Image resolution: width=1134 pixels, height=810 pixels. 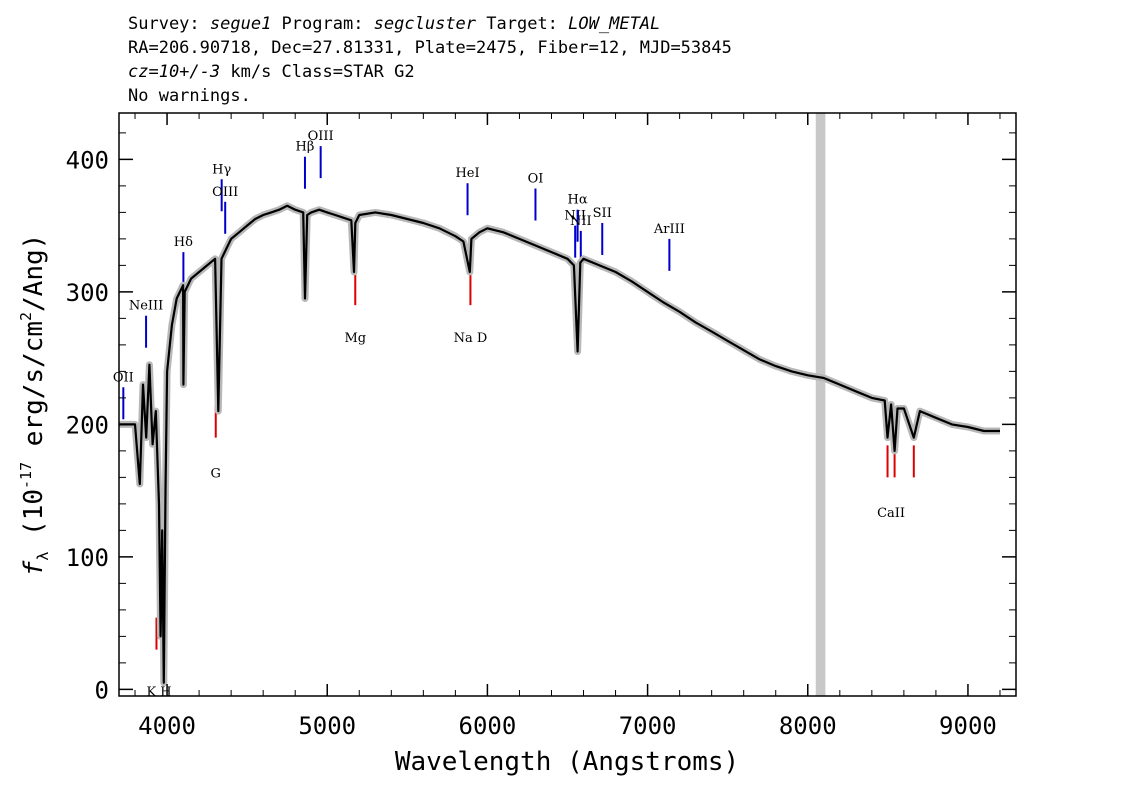 What do you see at coordinates (26, 475) in the screenshot?
I see `y-axis-title-exp1: -17` at bounding box center [26, 475].